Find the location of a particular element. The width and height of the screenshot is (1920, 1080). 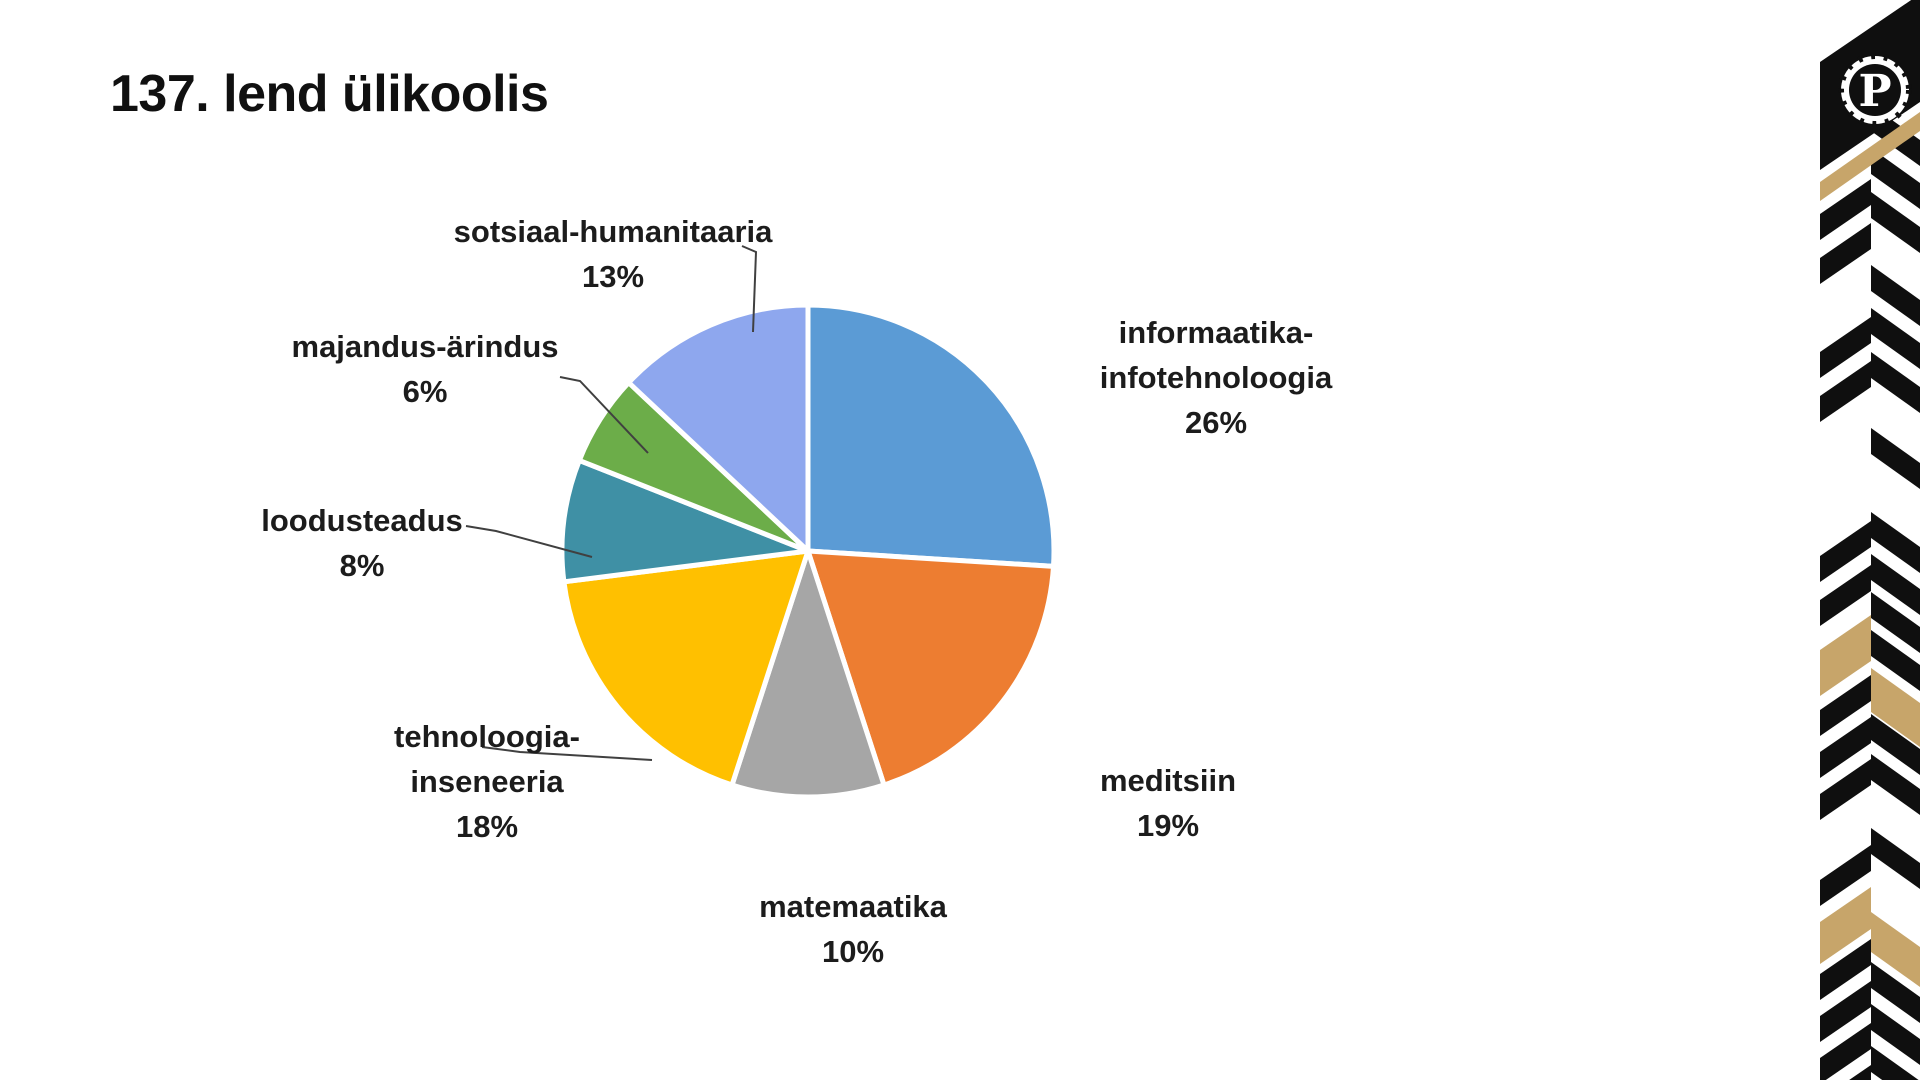

brand-logo: P is located at coordinates (1875, 90).